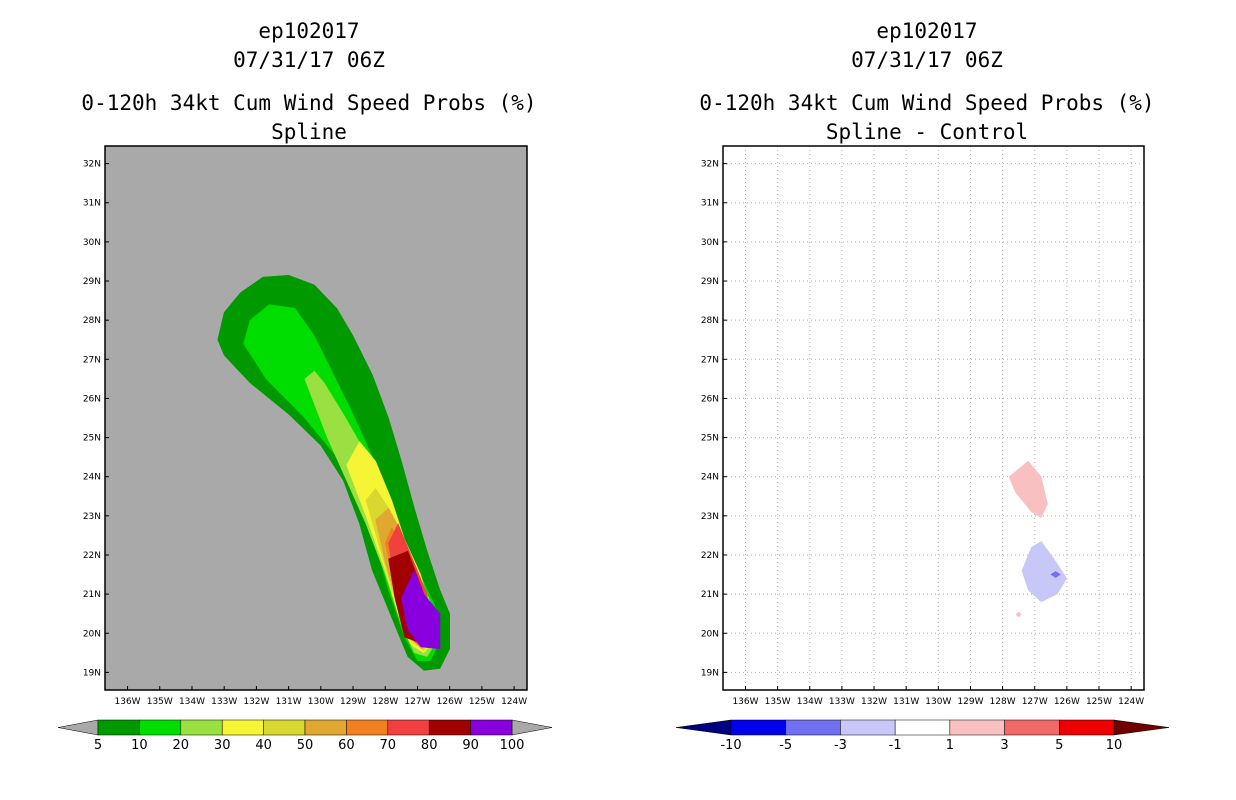 The image size is (1236, 800). Describe the element at coordinates (1044, 571) in the screenshot. I see `contour-level-neg1` at that location.